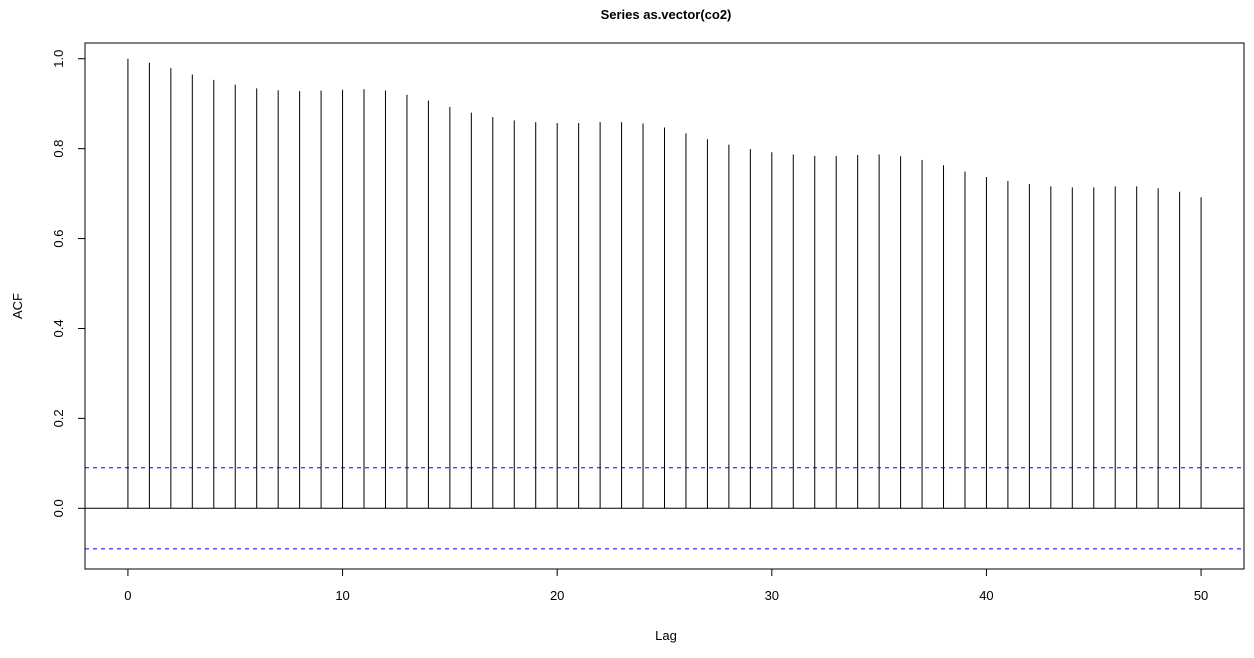 This screenshot has height=658, width=1254. I want to click on y-tick-label: 0.0, so click(58, 508).